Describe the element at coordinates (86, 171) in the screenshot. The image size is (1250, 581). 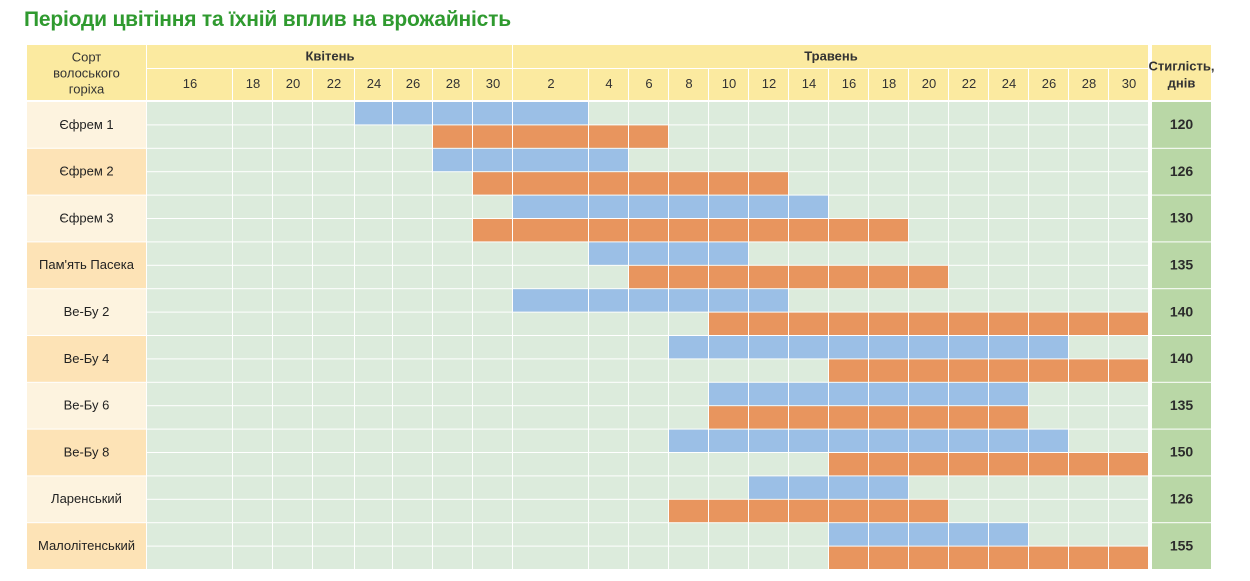
I see `variety-label: Єфрем 2` at that location.